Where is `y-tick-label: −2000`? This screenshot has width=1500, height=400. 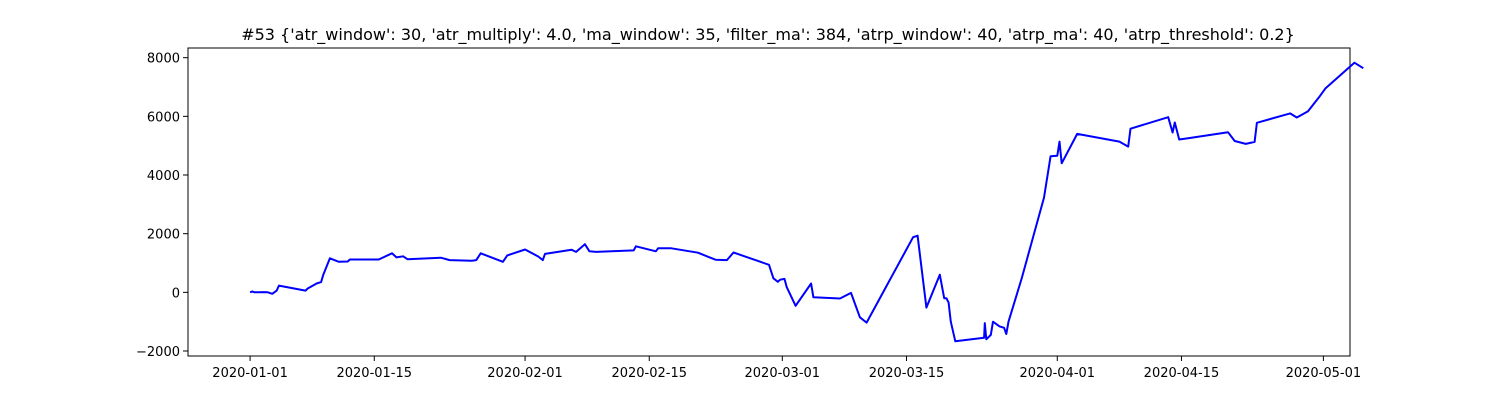 y-tick-label: −2000 is located at coordinates (158, 352).